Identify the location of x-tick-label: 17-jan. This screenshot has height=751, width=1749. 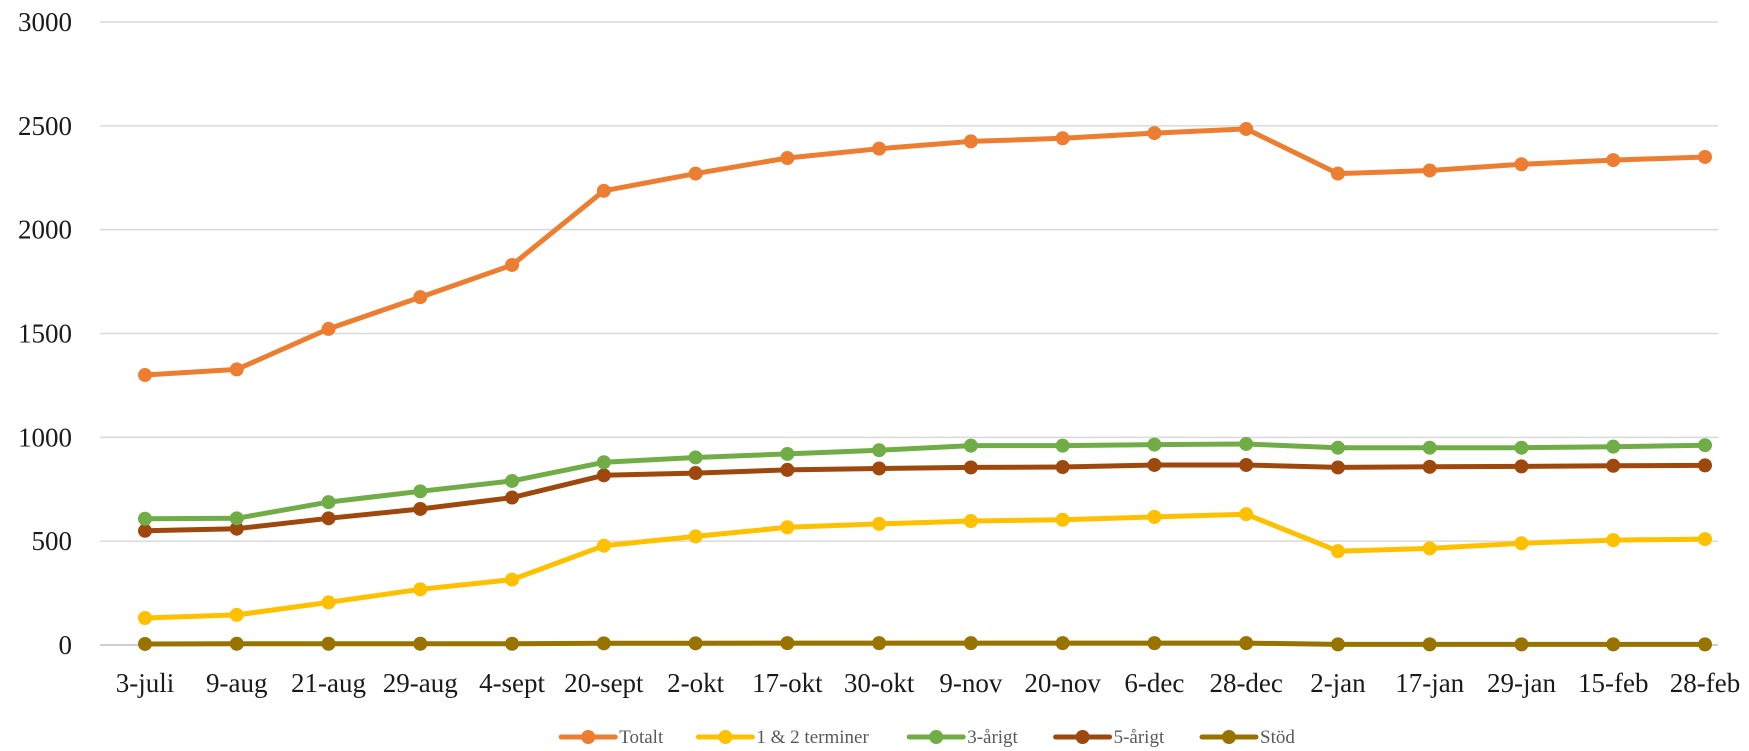
(1429, 683).